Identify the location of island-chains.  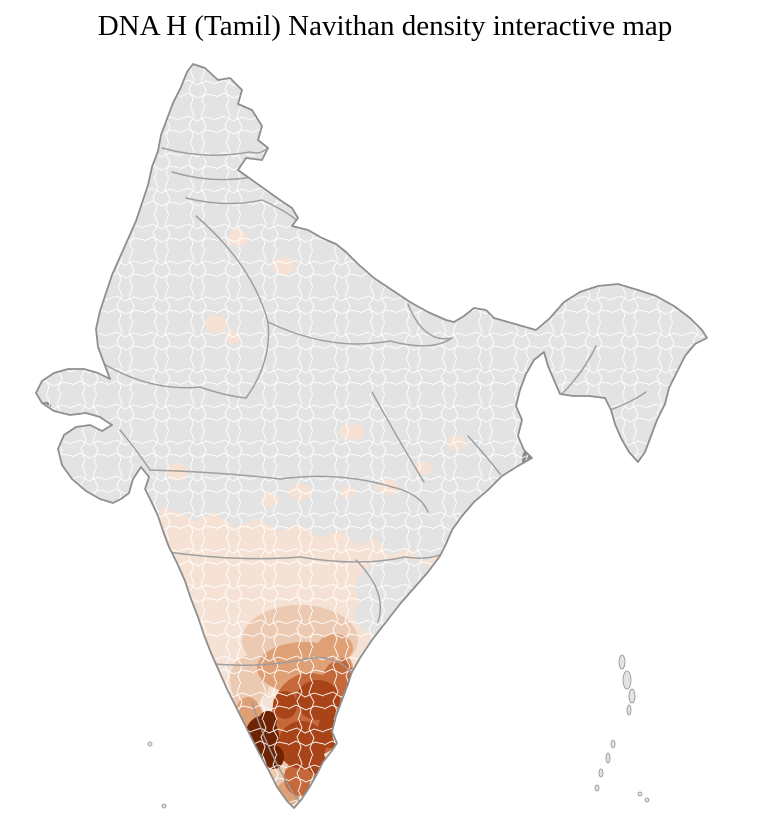
(398, 731).